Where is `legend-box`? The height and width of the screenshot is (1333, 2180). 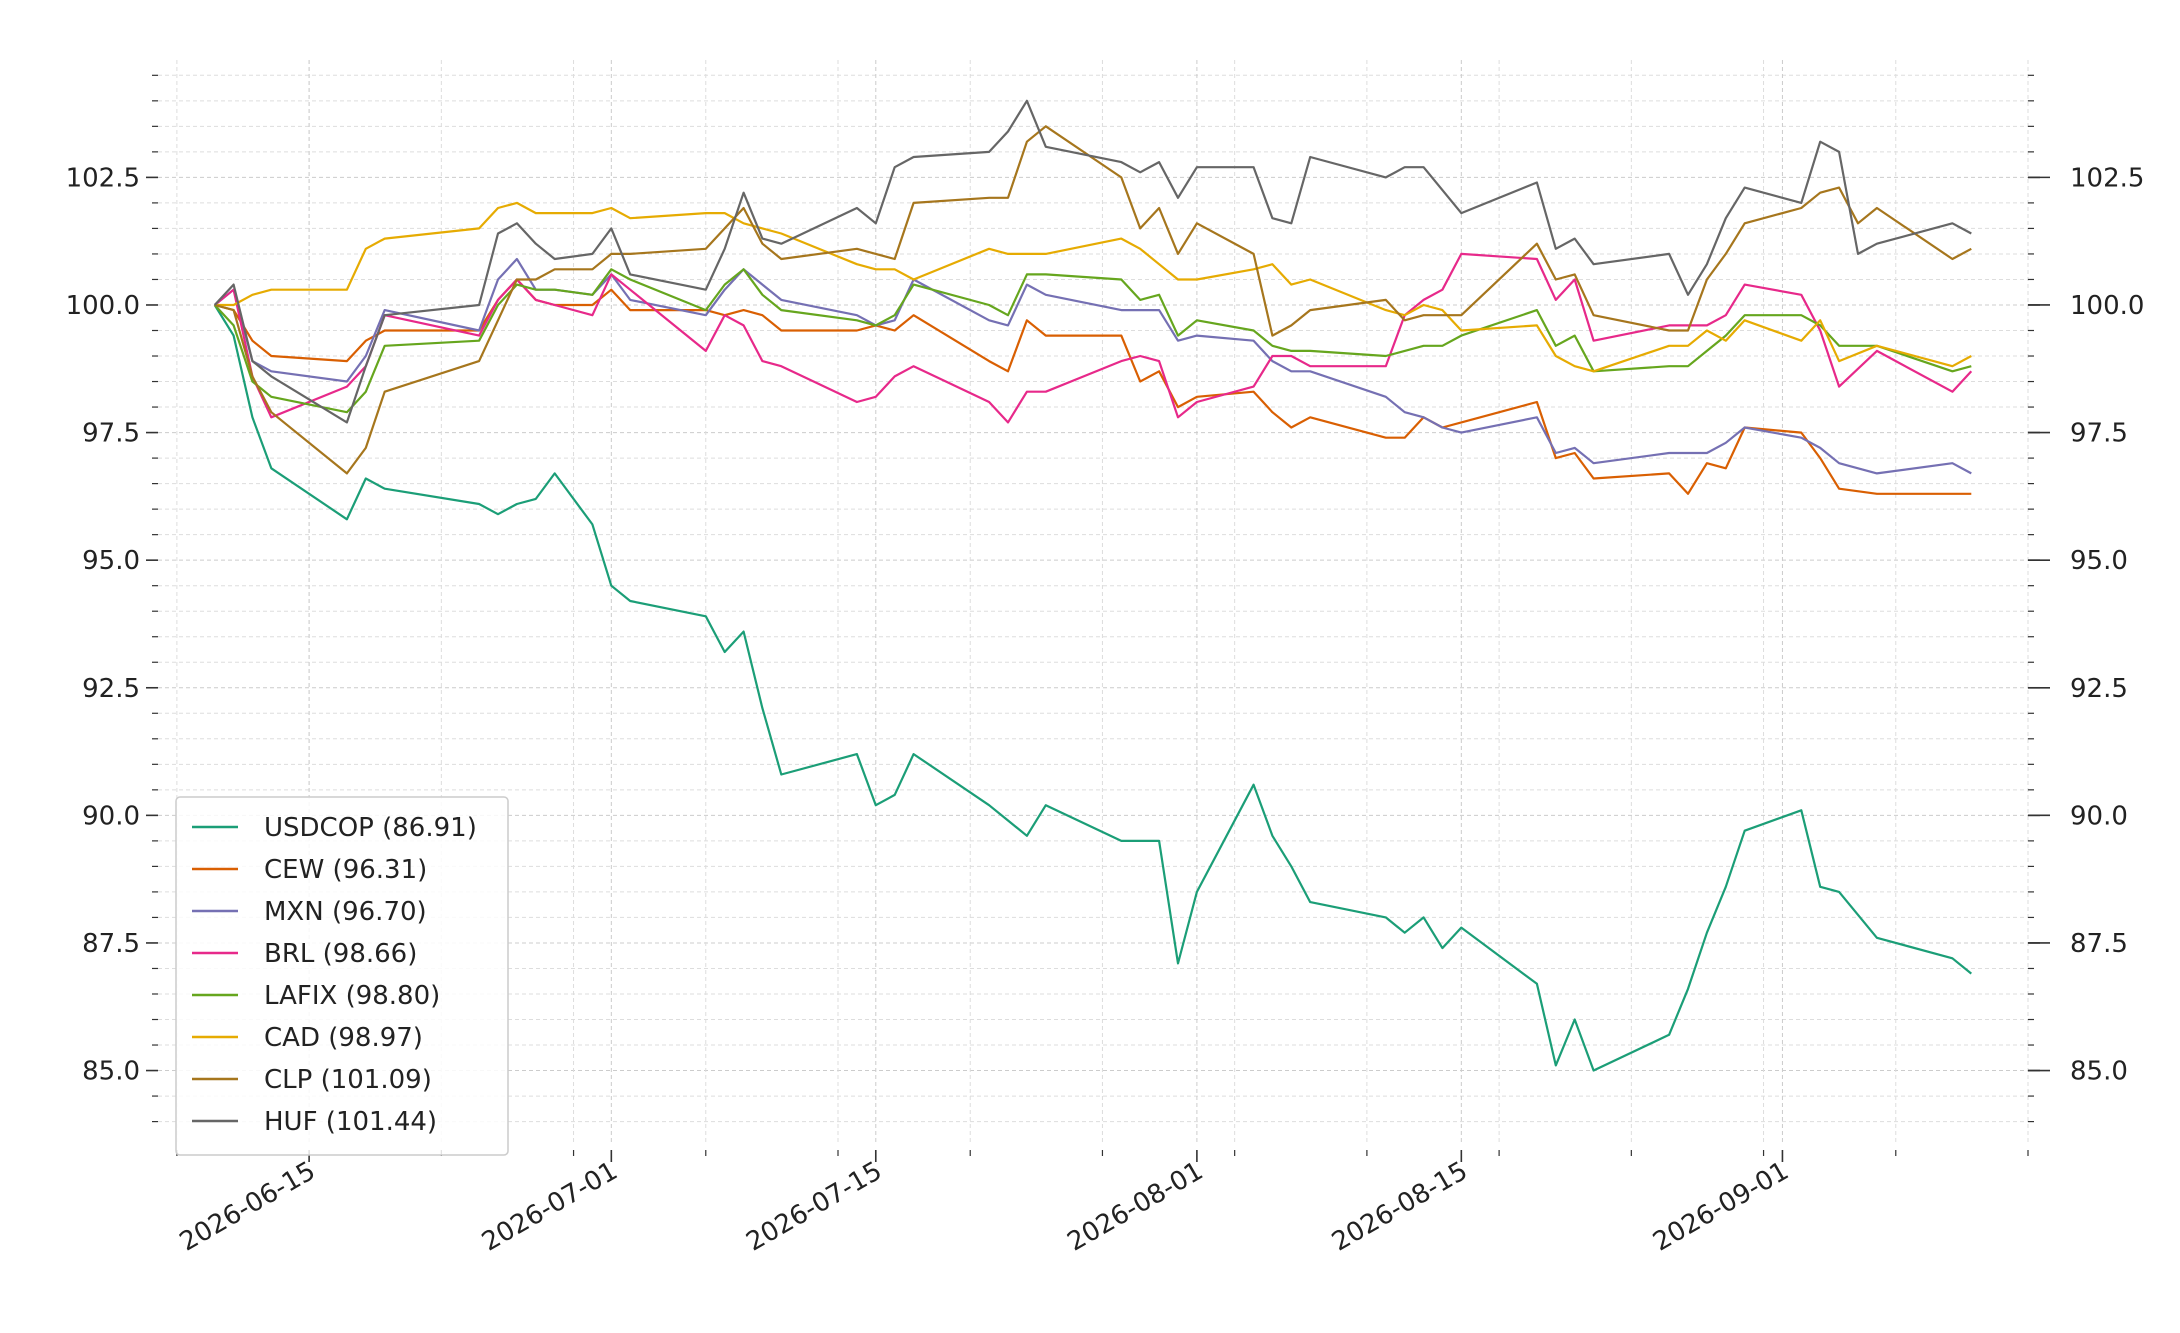
legend-box is located at coordinates (342, 976).